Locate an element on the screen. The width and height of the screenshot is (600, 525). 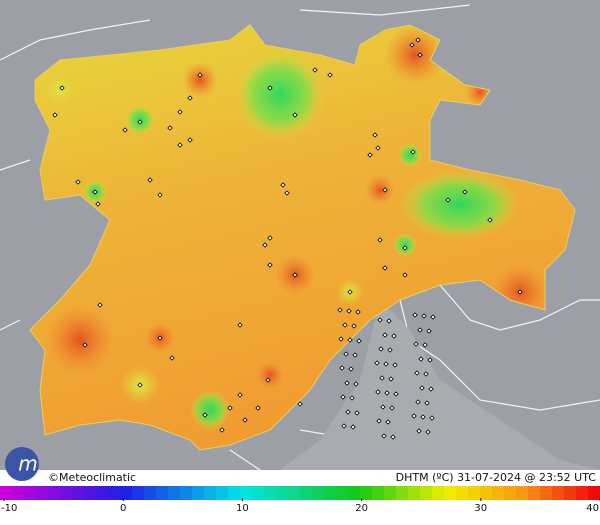
logo-mark: m is located at coordinates (27, 464).